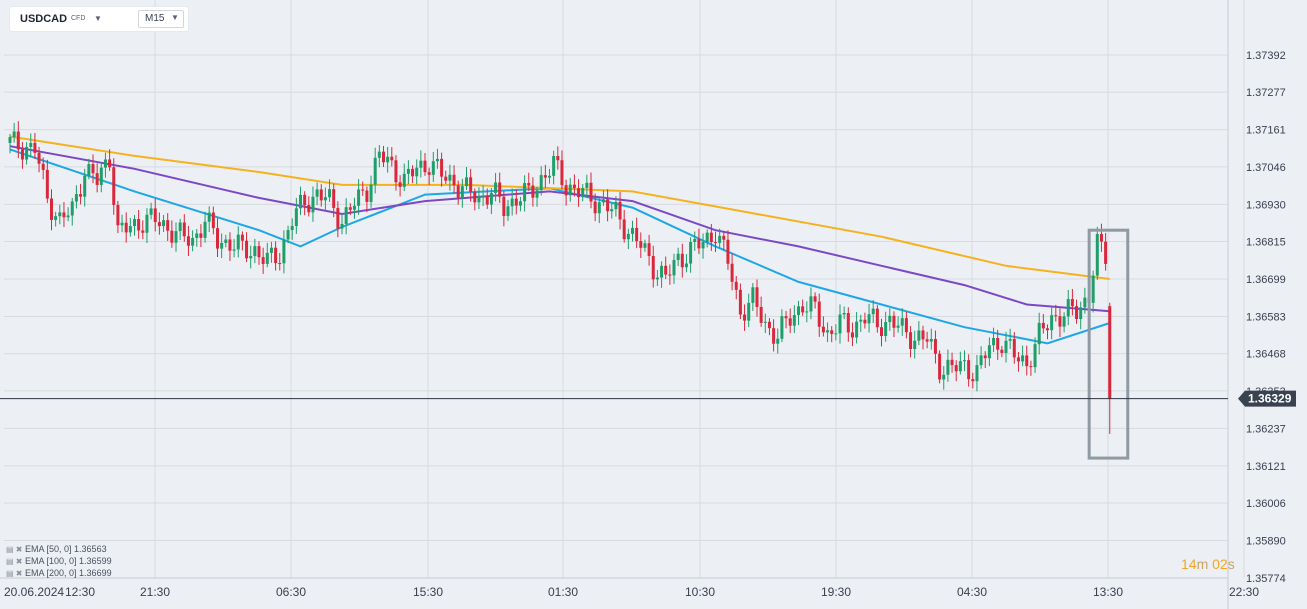  I want to click on legend-label: EMA [50, 0] 1.36563, so click(66, 549).